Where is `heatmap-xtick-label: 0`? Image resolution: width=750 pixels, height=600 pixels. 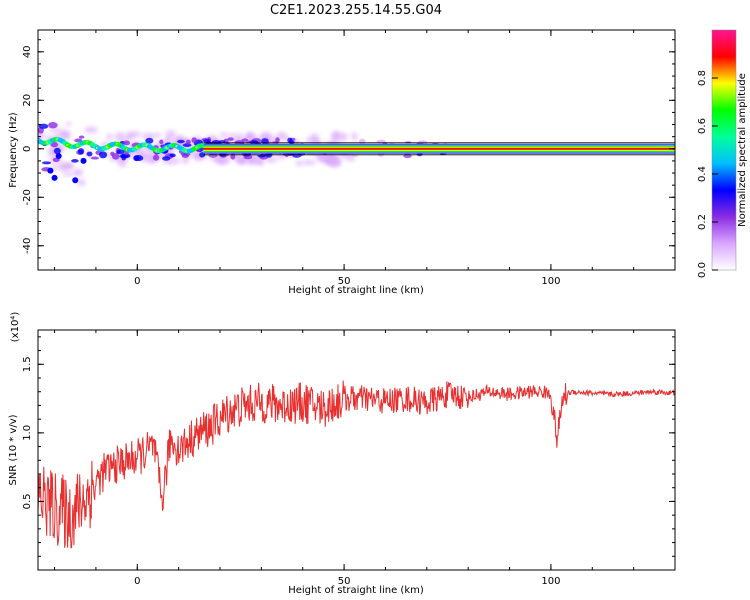 heatmap-xtick-label: 0 is located at coordinates (137, 281).